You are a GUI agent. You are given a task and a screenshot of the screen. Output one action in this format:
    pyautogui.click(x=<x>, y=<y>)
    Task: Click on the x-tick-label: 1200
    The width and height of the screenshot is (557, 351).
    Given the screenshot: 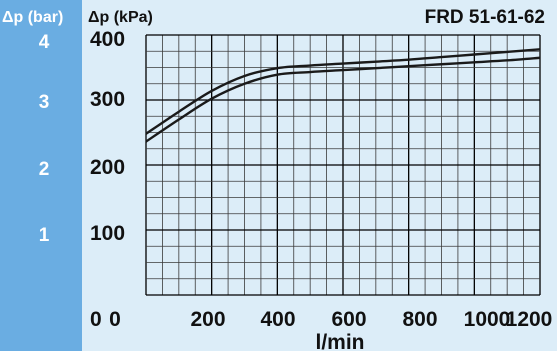 What is the action you would take?
    pyautogui.click(x=529, y=319)
    